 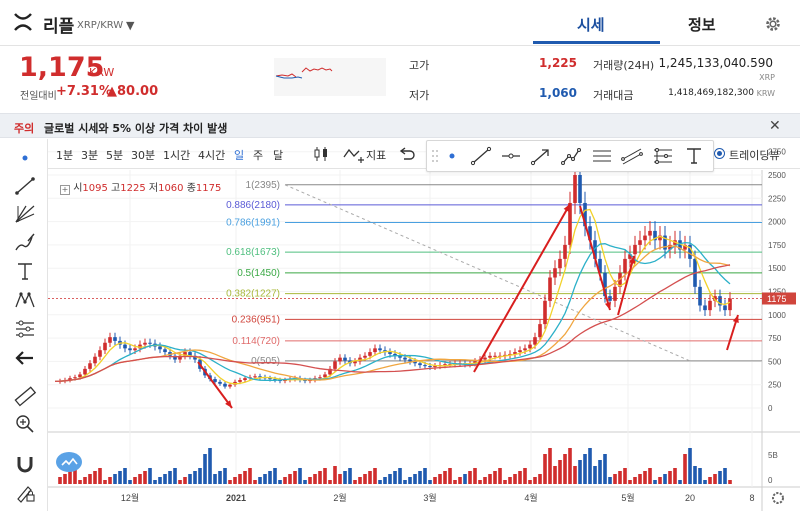 What do you see at coordinates (143, 155) in the screenshot?
I see `period-30m: 30분` at bounding box center [143, 155].